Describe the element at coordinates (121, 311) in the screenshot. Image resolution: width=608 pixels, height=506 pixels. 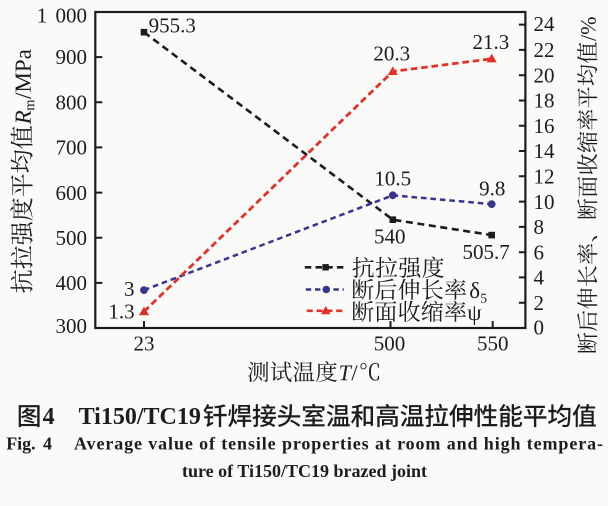
I see `svg-text: 1.3` at that location.